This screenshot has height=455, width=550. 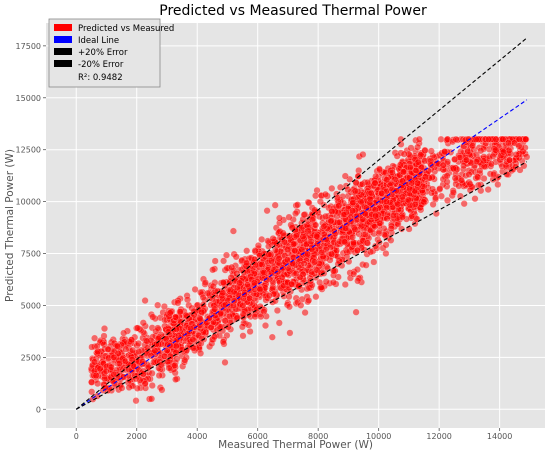 I want to click on y-tick-label: 12500, so click(x=28, y=150).